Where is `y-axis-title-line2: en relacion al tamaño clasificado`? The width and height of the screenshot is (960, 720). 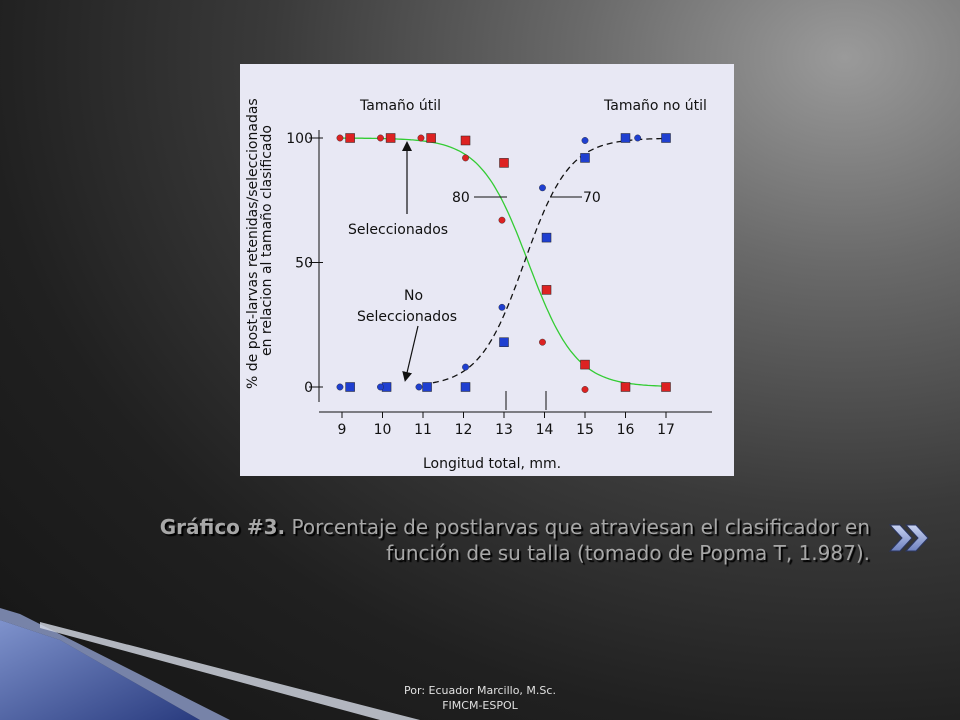
y-axis-title-line2: en relacion al tamaño clasificado is located at coordinates (267, 240).